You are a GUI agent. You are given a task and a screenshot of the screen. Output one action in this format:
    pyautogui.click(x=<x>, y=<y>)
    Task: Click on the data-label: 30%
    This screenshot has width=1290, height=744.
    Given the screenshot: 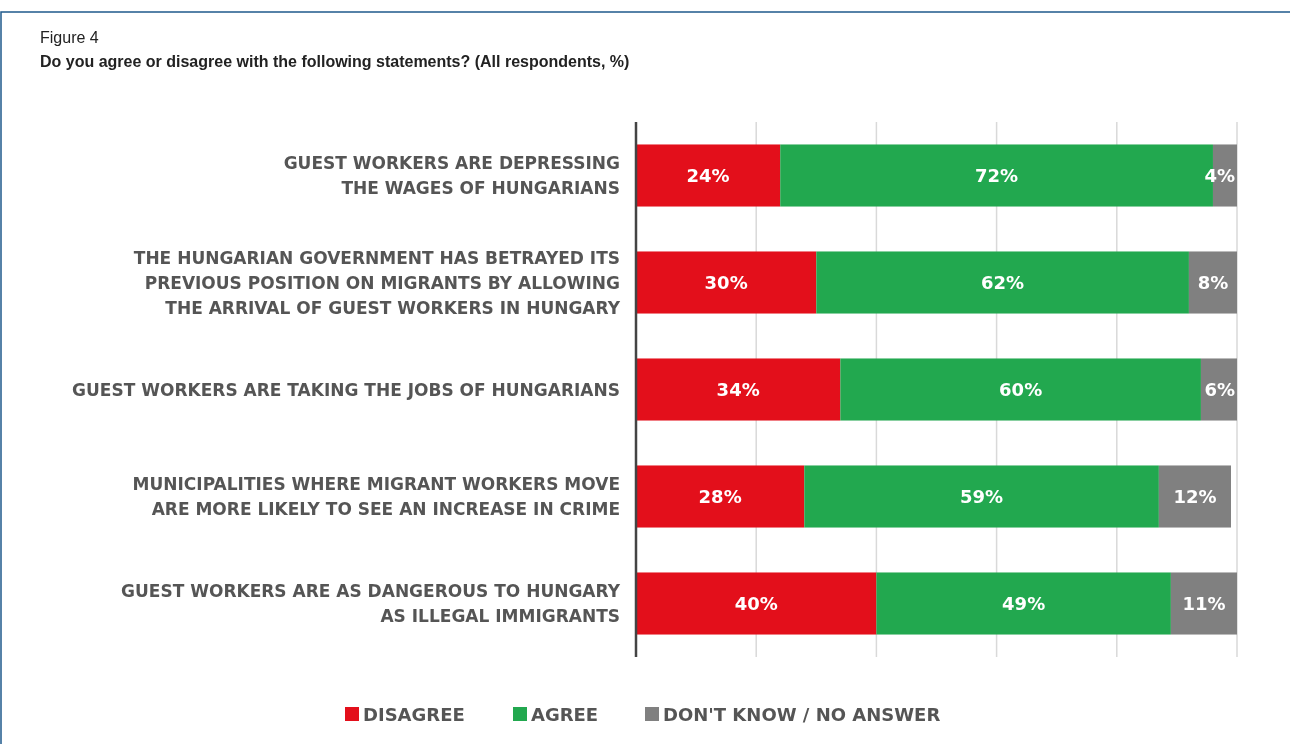 What is the action you would take?
    pyautogui.click(x=726, y=282)
    